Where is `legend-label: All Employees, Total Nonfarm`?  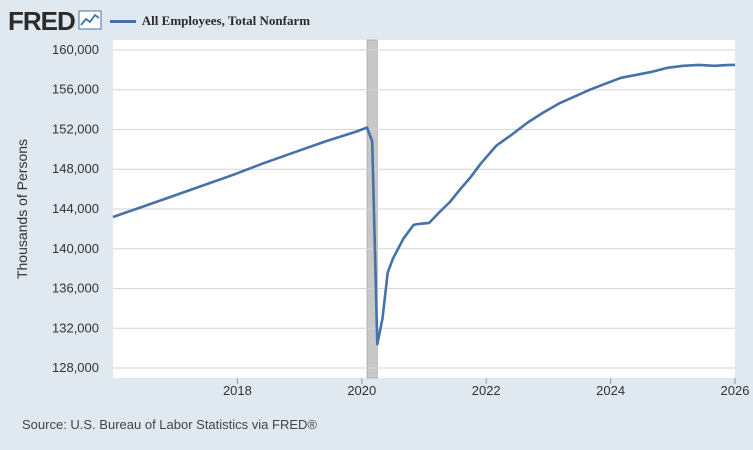 legend-label: All Employees, Total Nonfarm is located at coordinates (226, 20).